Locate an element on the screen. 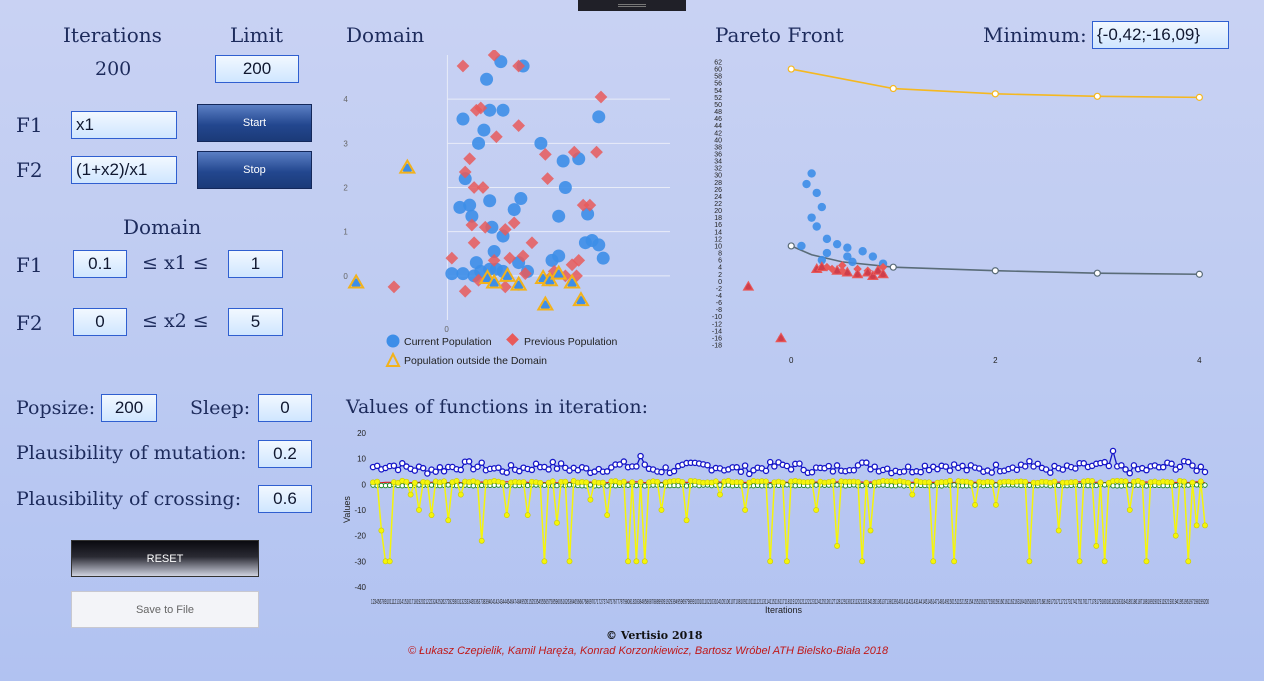 The width and height of the screenshot is (1264, 681). minimum-value-field: {-0,42;-16,09} is located at coordinates (1160, 35).